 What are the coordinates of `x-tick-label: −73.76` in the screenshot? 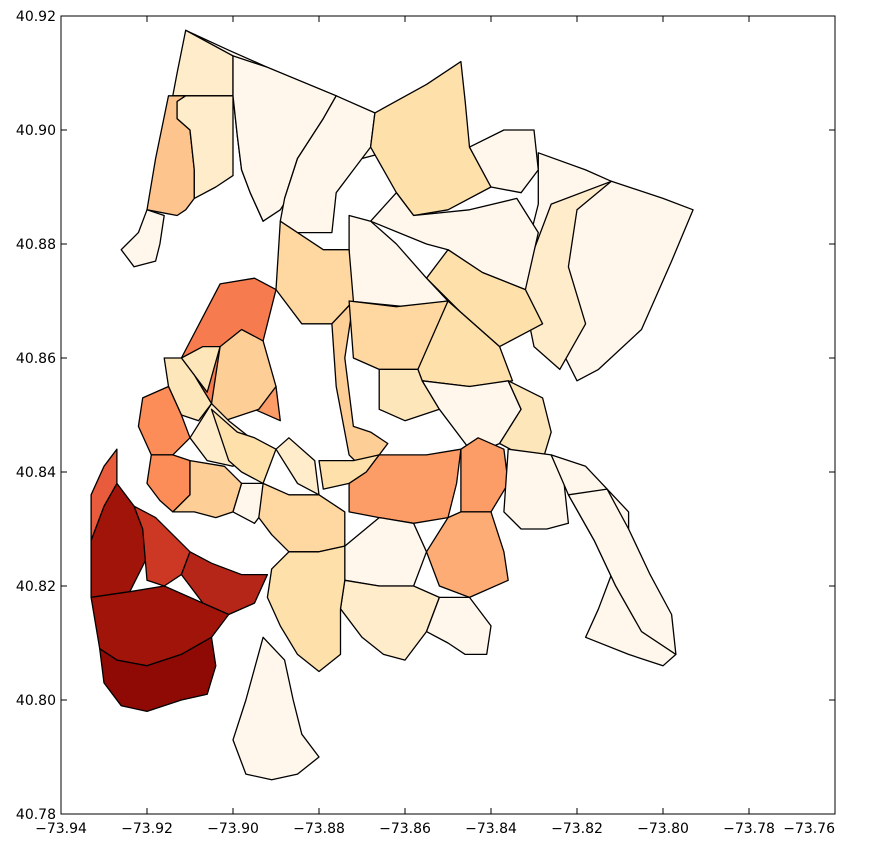 It's located at (809, 829).